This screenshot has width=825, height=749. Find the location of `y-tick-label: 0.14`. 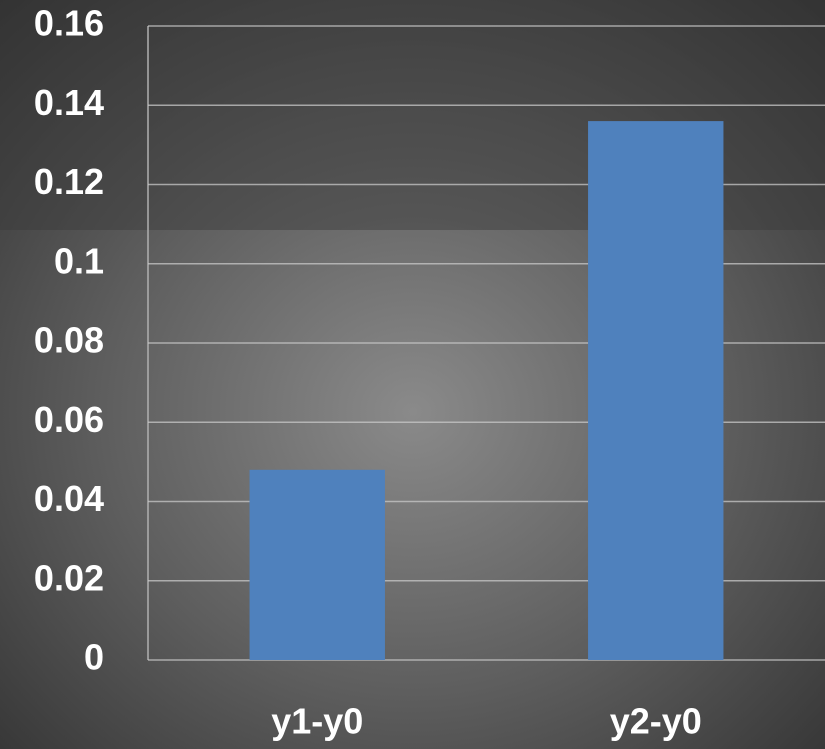

y-tick-label: 0.14 is located at coordinates (69, 102).